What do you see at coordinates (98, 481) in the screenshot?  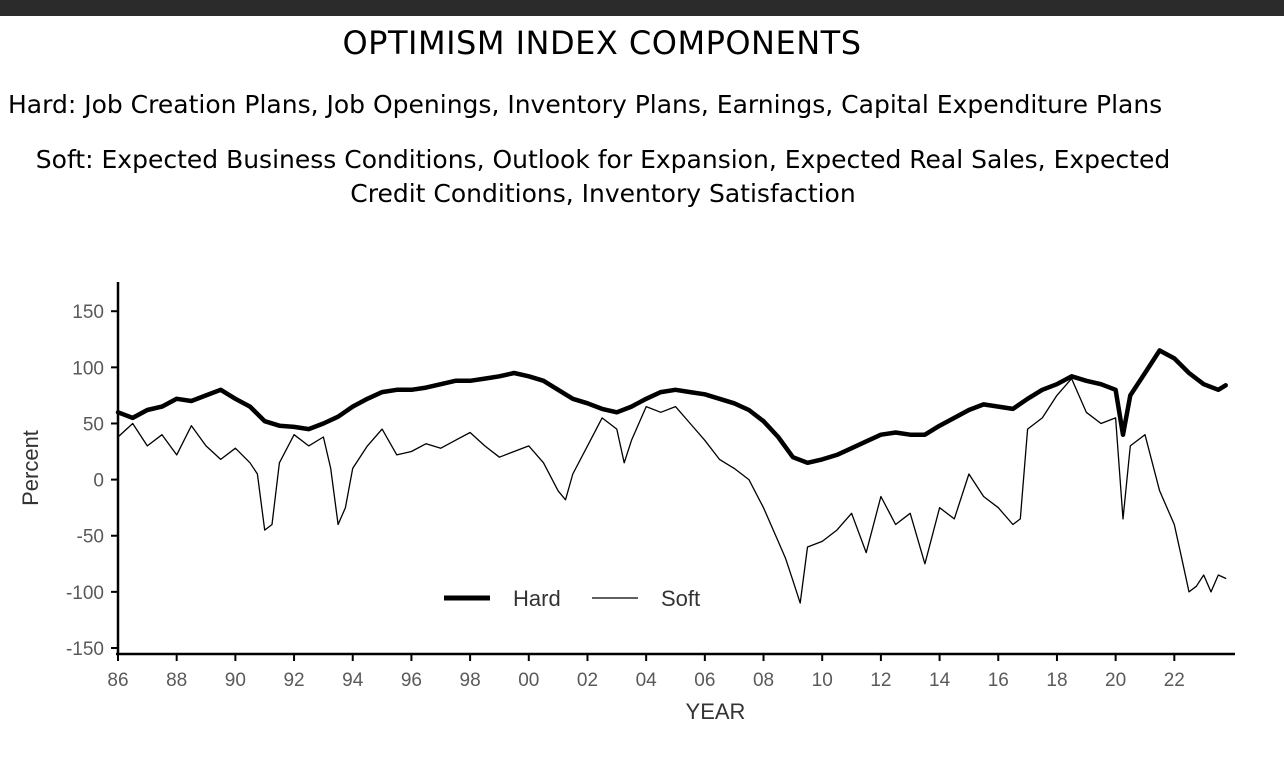 I see `y-tick-label: 0` at bounding box center [98, 481].